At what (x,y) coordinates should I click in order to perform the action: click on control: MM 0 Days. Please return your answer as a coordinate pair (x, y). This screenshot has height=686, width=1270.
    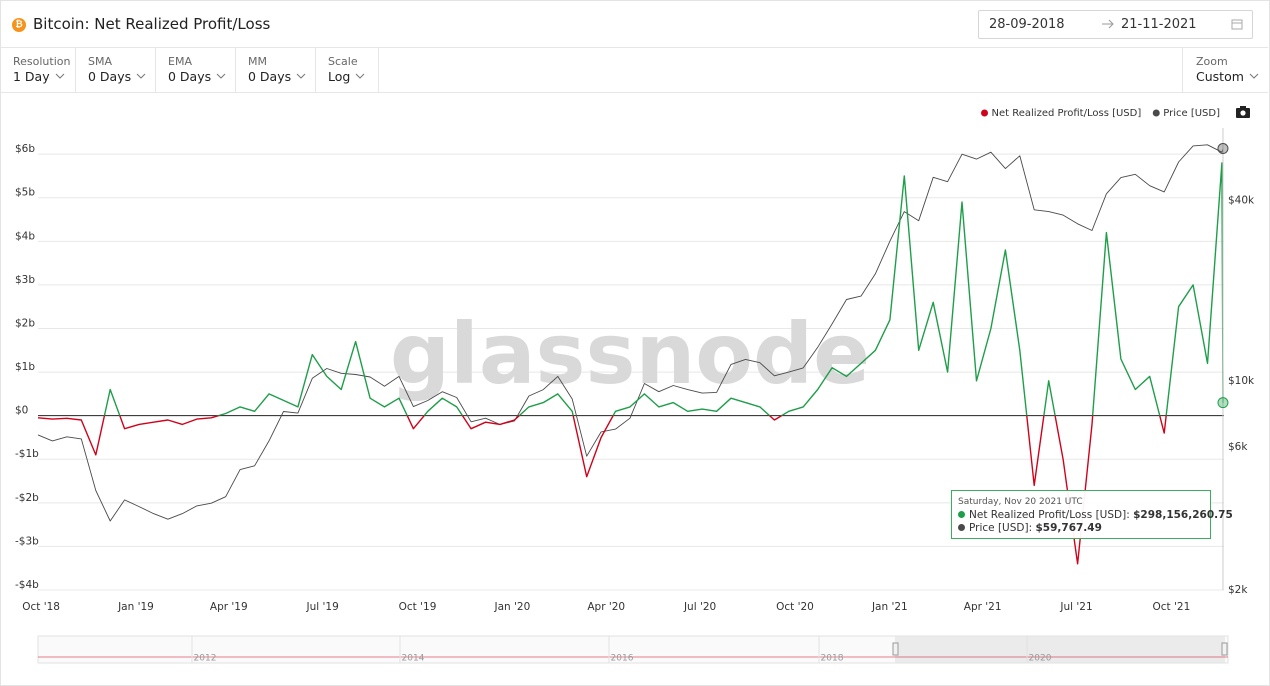
    Looking at the image, I should click on (275, 70).